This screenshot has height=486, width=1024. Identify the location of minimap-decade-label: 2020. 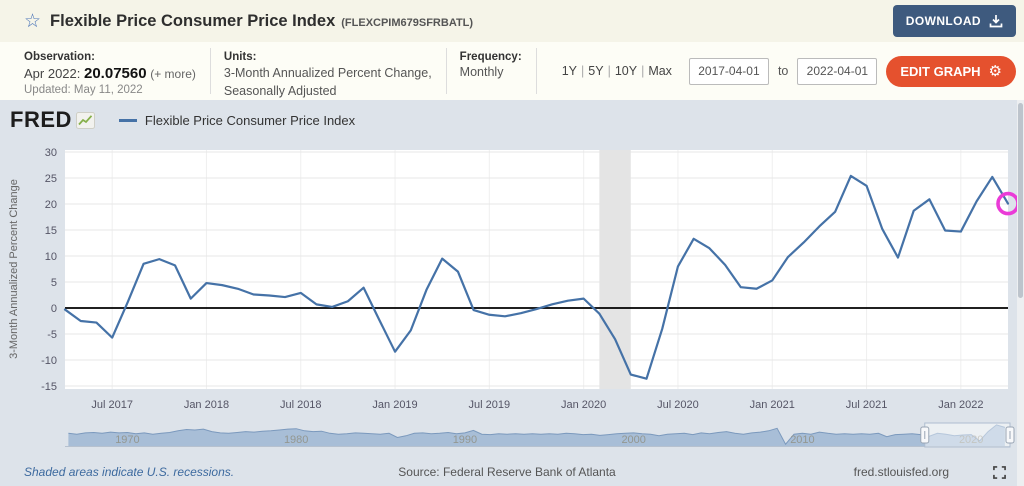
(971, 440).